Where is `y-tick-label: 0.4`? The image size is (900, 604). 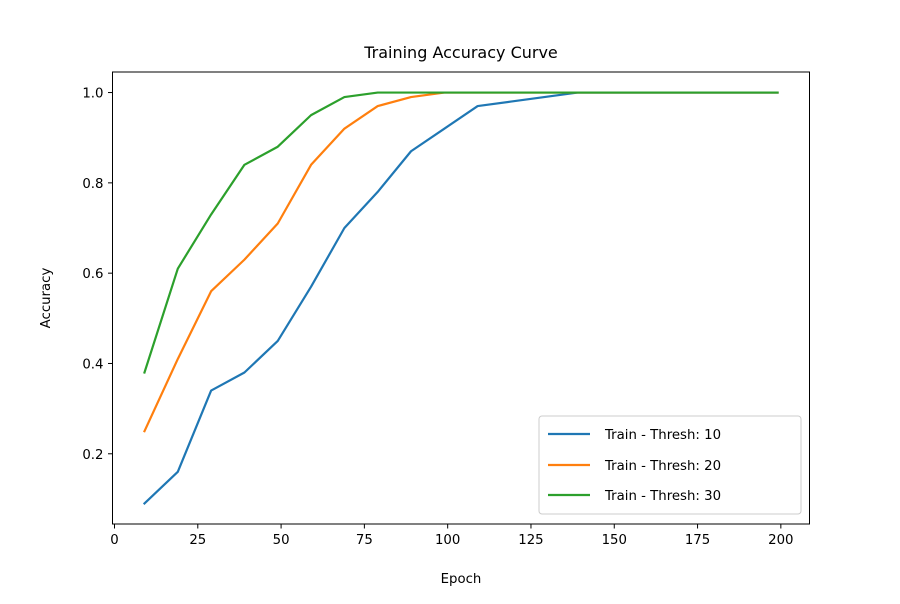 y-tick-label: 0.4 is located at coordinates (92, 364).